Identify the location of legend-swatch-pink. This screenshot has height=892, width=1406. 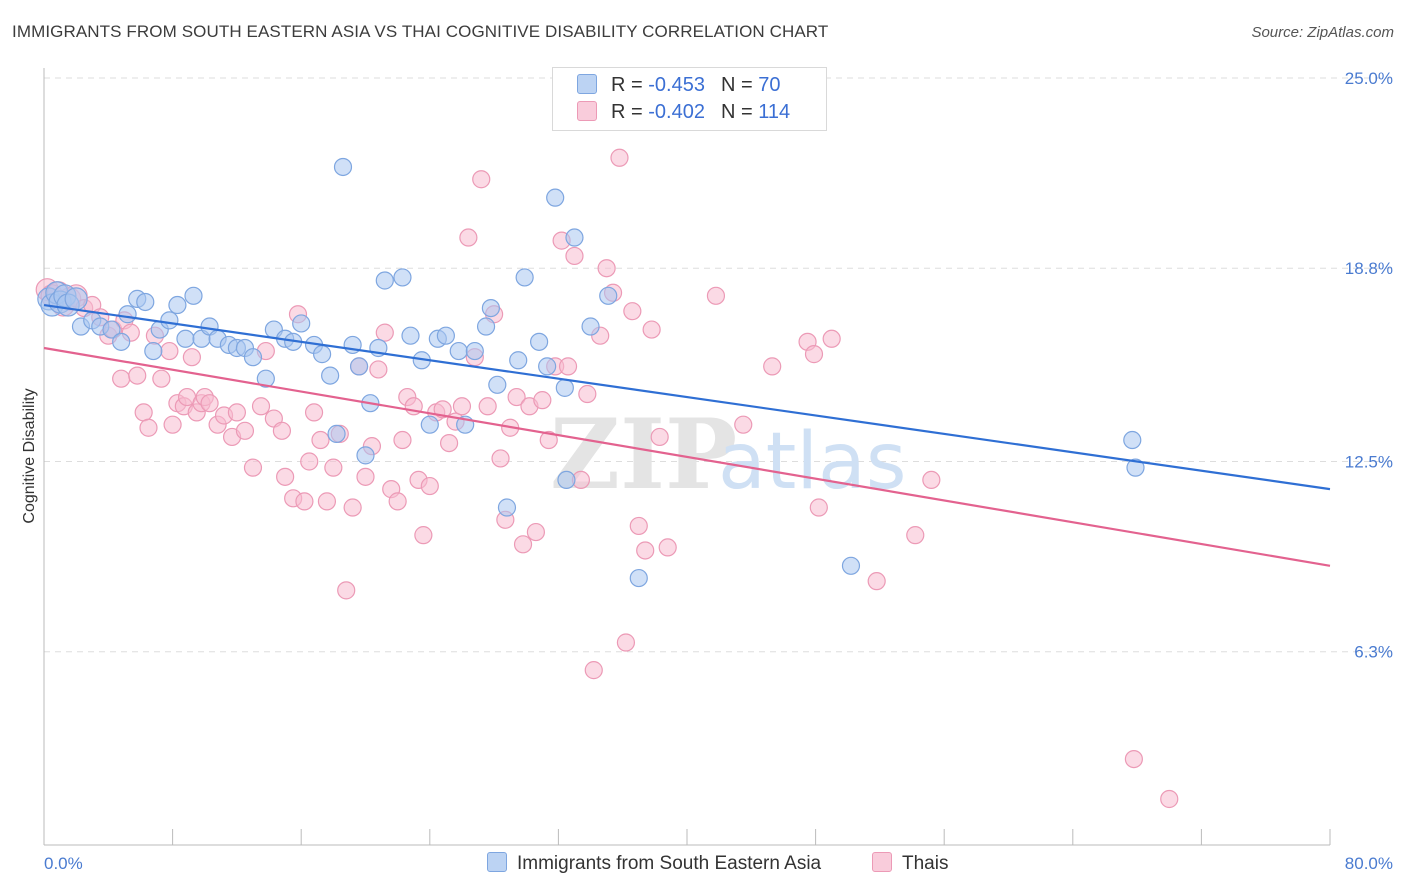
(587, 111).